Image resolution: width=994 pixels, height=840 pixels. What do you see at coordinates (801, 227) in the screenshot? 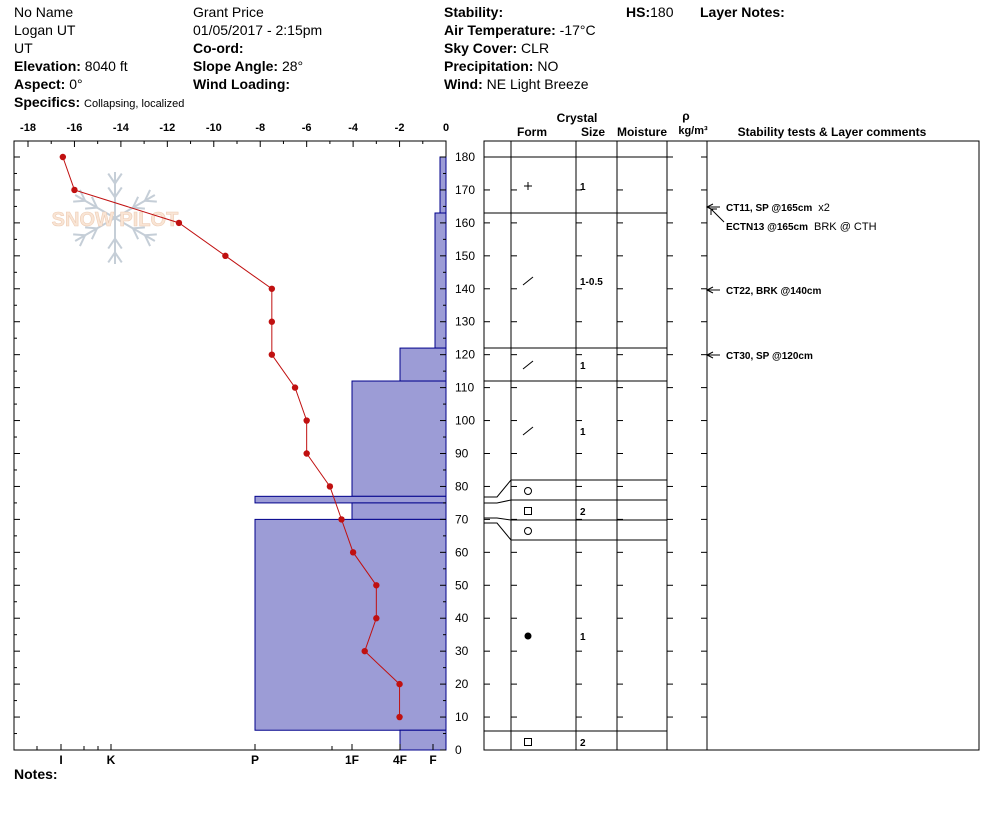
I see `stability-test: ECTN13 @165cm BRK @ CTH` at bounding box center [801, 227].